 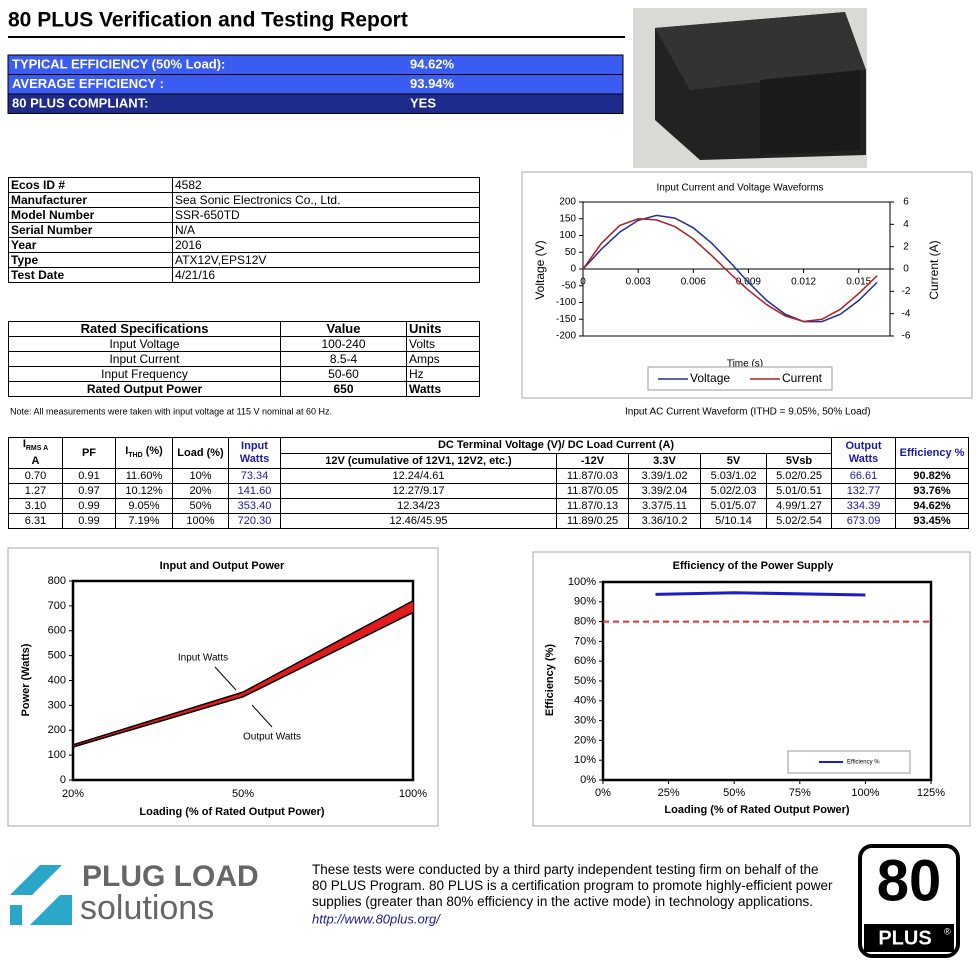 I want to click on test-cell: 673.09, so click(x=864, y=521).